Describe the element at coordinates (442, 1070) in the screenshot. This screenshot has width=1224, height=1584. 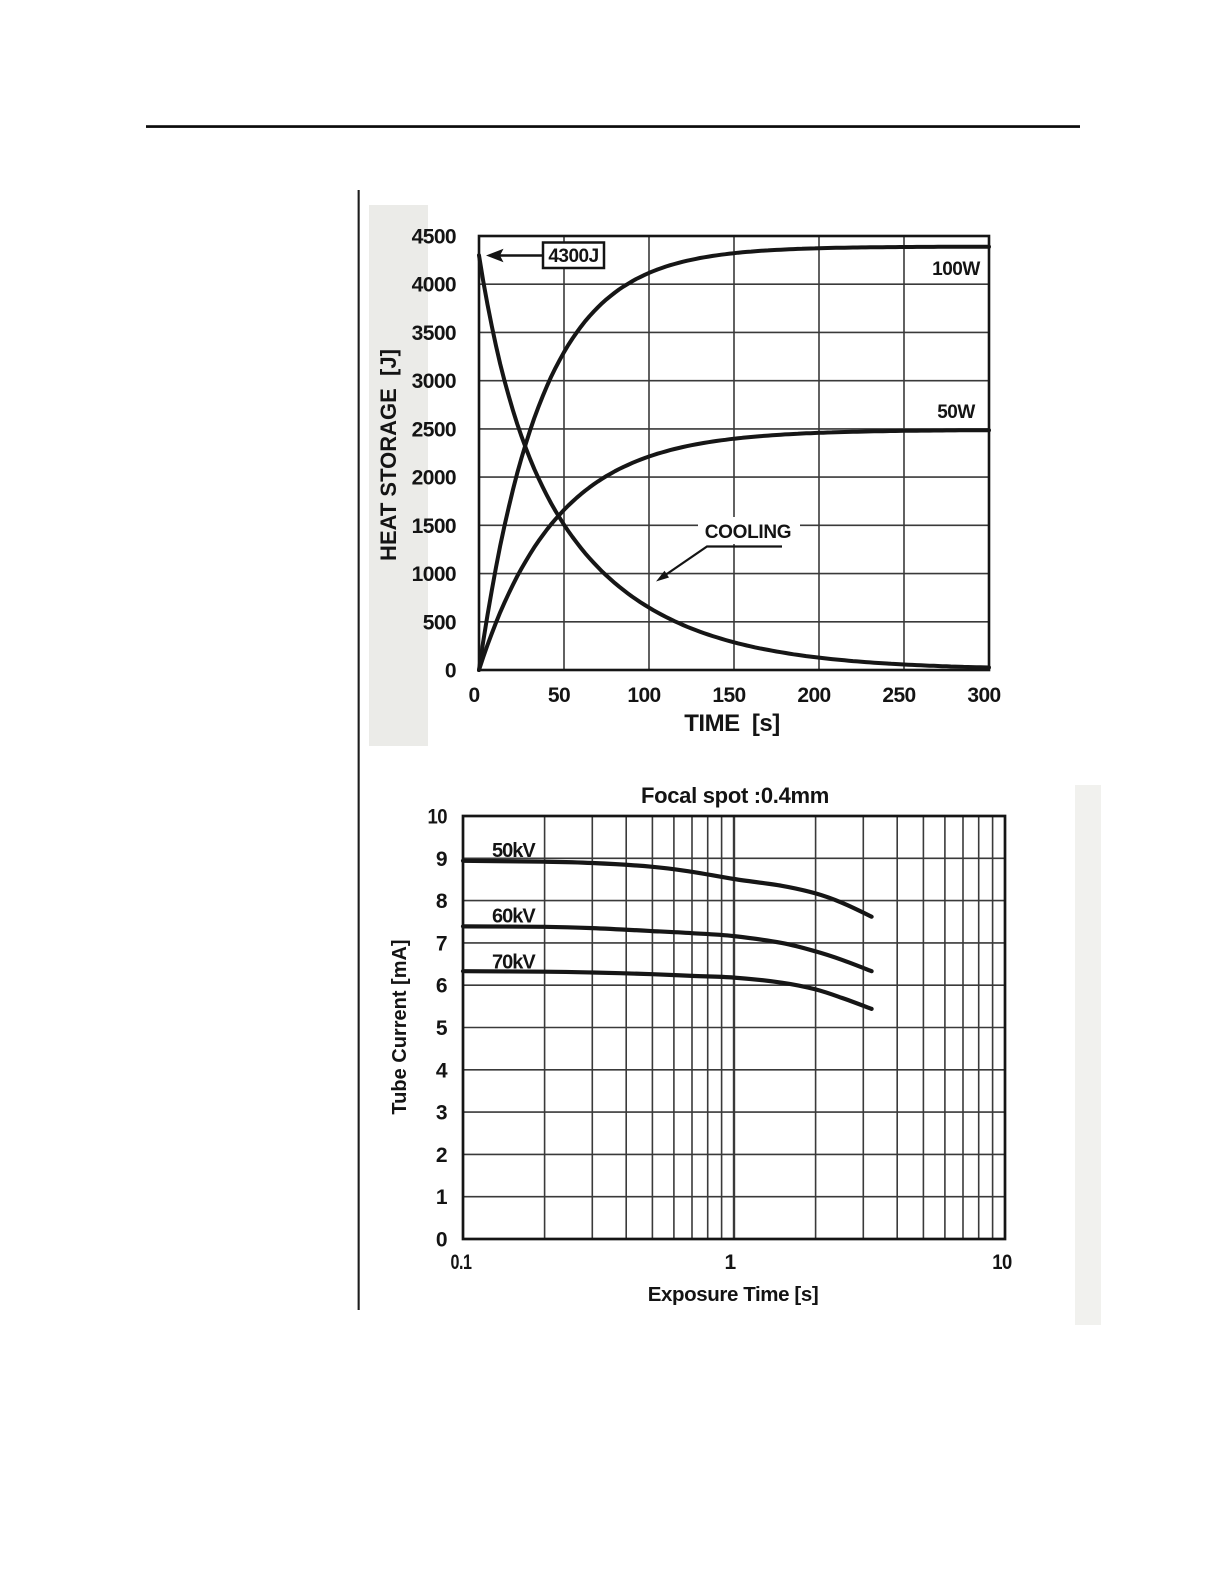
I see `svg-text: 4` at that location.